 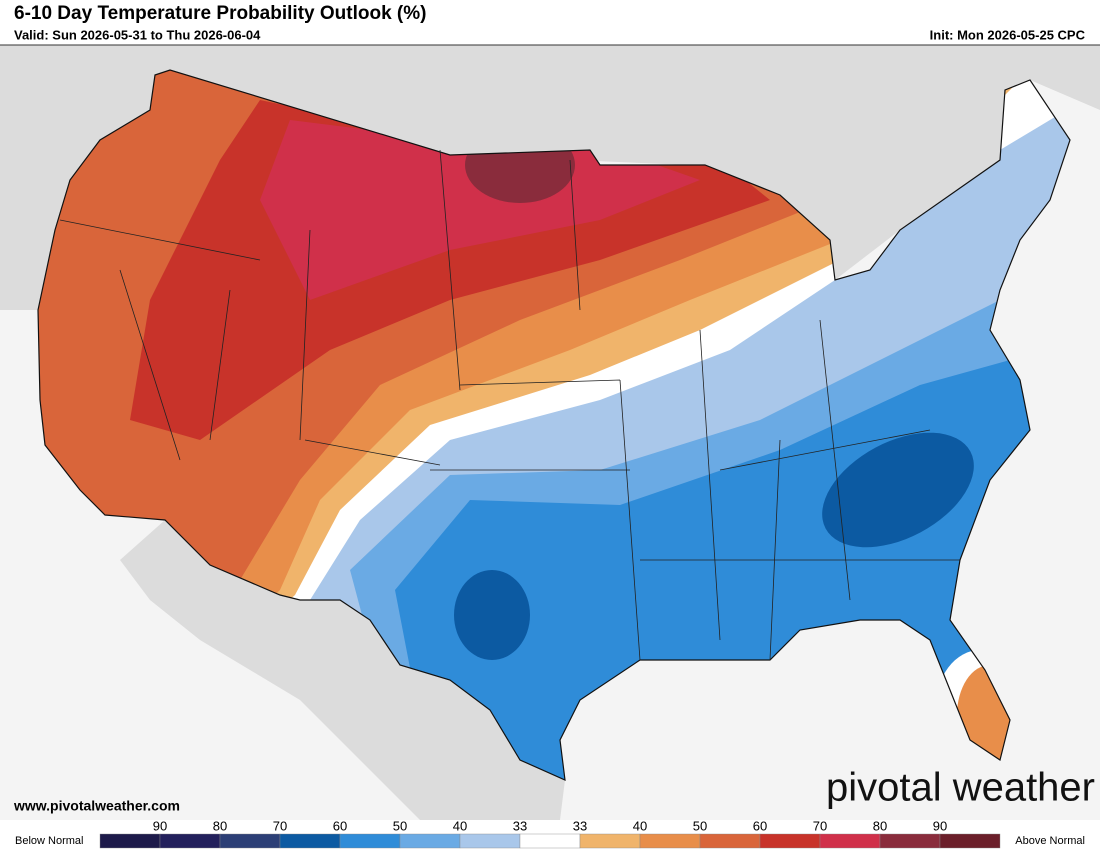 I want to click on legend-below: Below Normal, so click(x=49, y=841).